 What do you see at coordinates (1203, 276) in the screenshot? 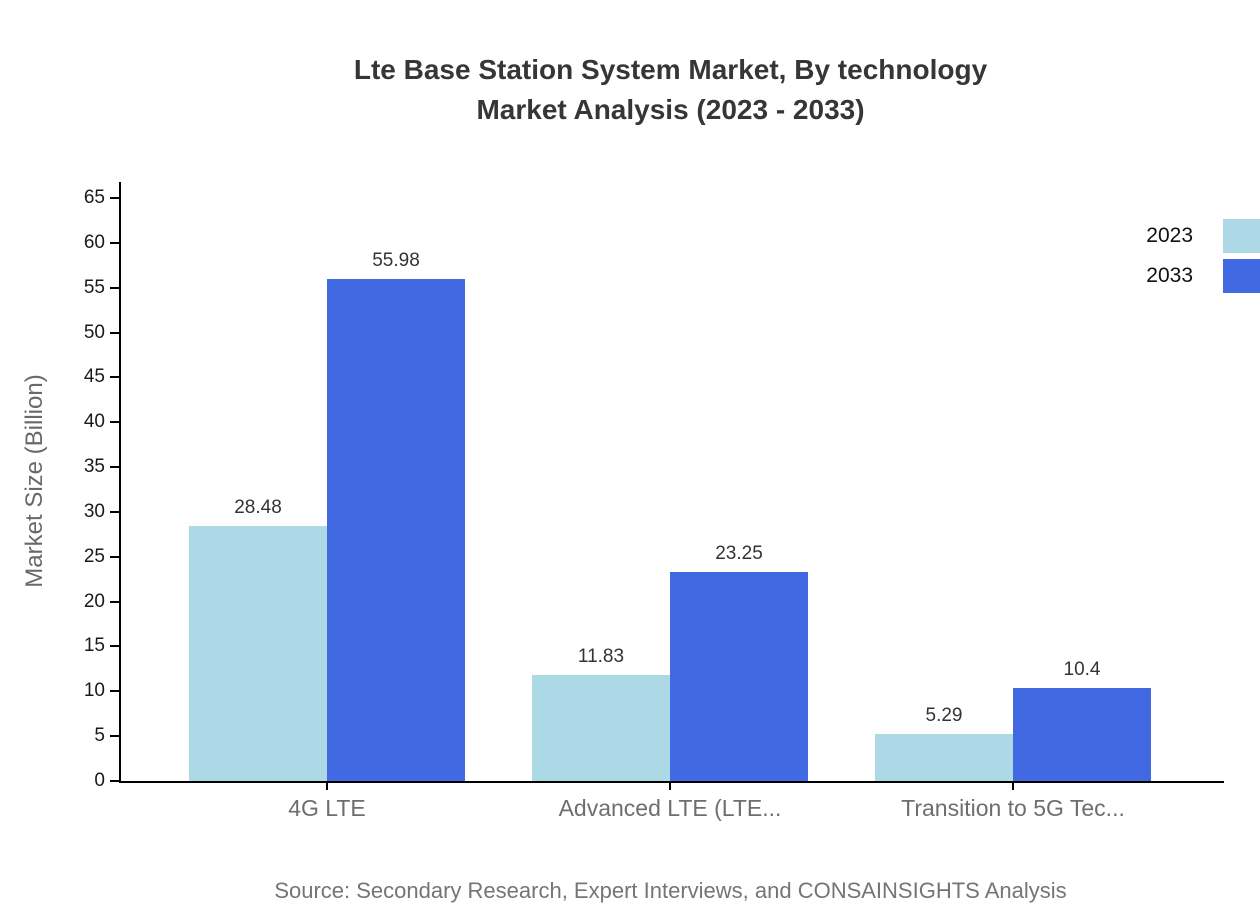
I see `legend-row: 2033` at bounding box center [1203, 276].